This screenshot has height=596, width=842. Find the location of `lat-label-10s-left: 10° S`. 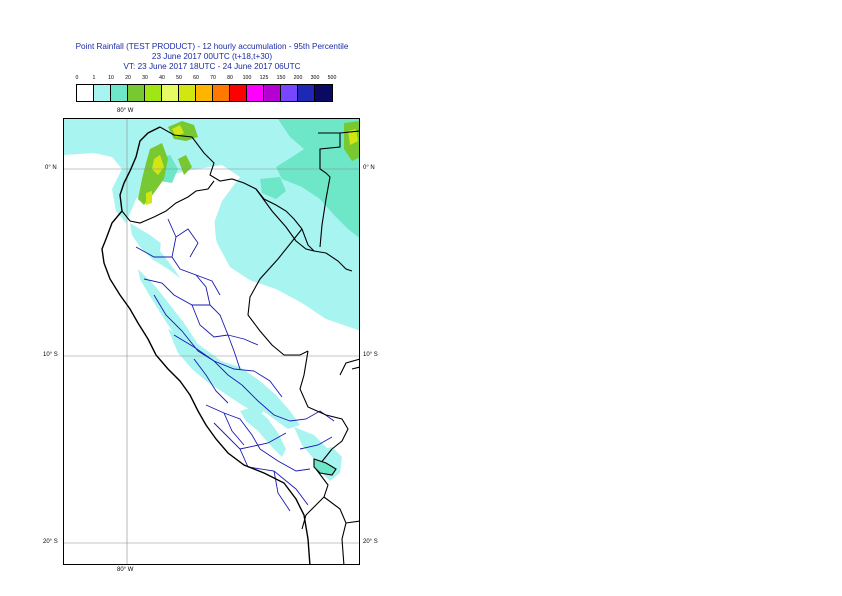

lat-label-10s-left: 10° S is located at coordinates (50, 355).